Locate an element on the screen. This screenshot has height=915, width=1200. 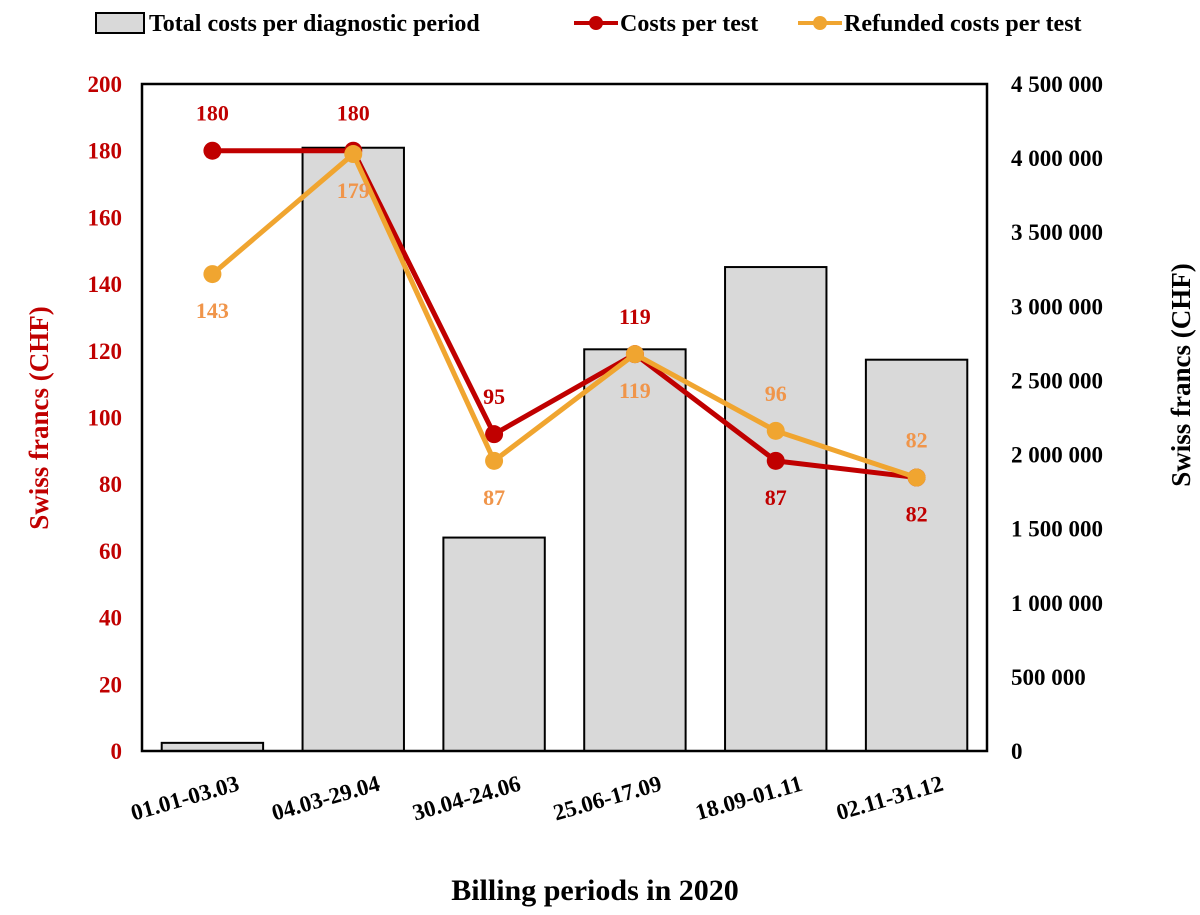
data-label: 95 is located at coordinates (494, 396).